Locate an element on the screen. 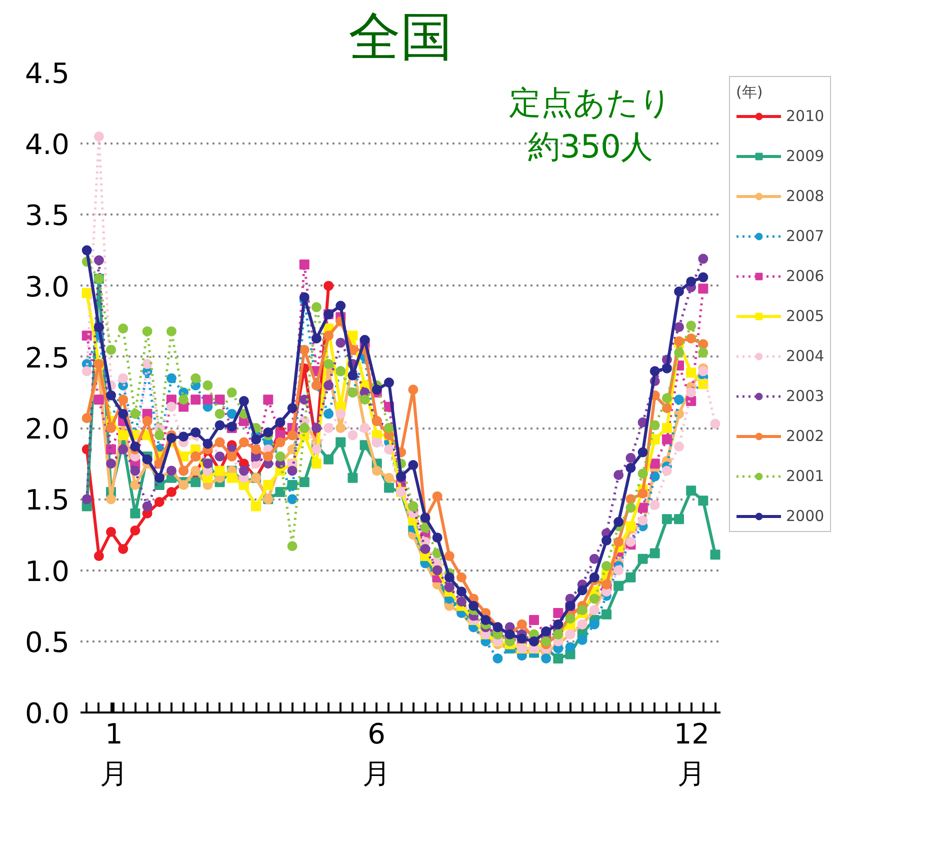  legend-label: 2005 is located at coordinates (805, 316).